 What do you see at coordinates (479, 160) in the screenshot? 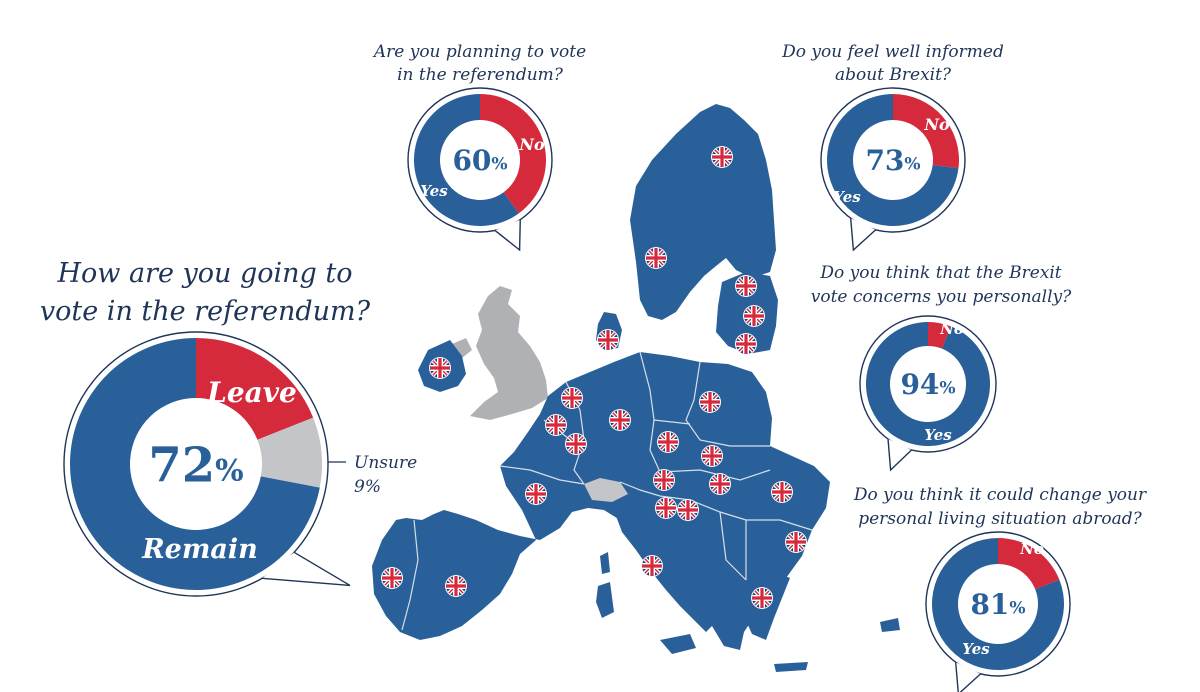
I see `center-percentage: 60%` at bounding box center [479, 160].